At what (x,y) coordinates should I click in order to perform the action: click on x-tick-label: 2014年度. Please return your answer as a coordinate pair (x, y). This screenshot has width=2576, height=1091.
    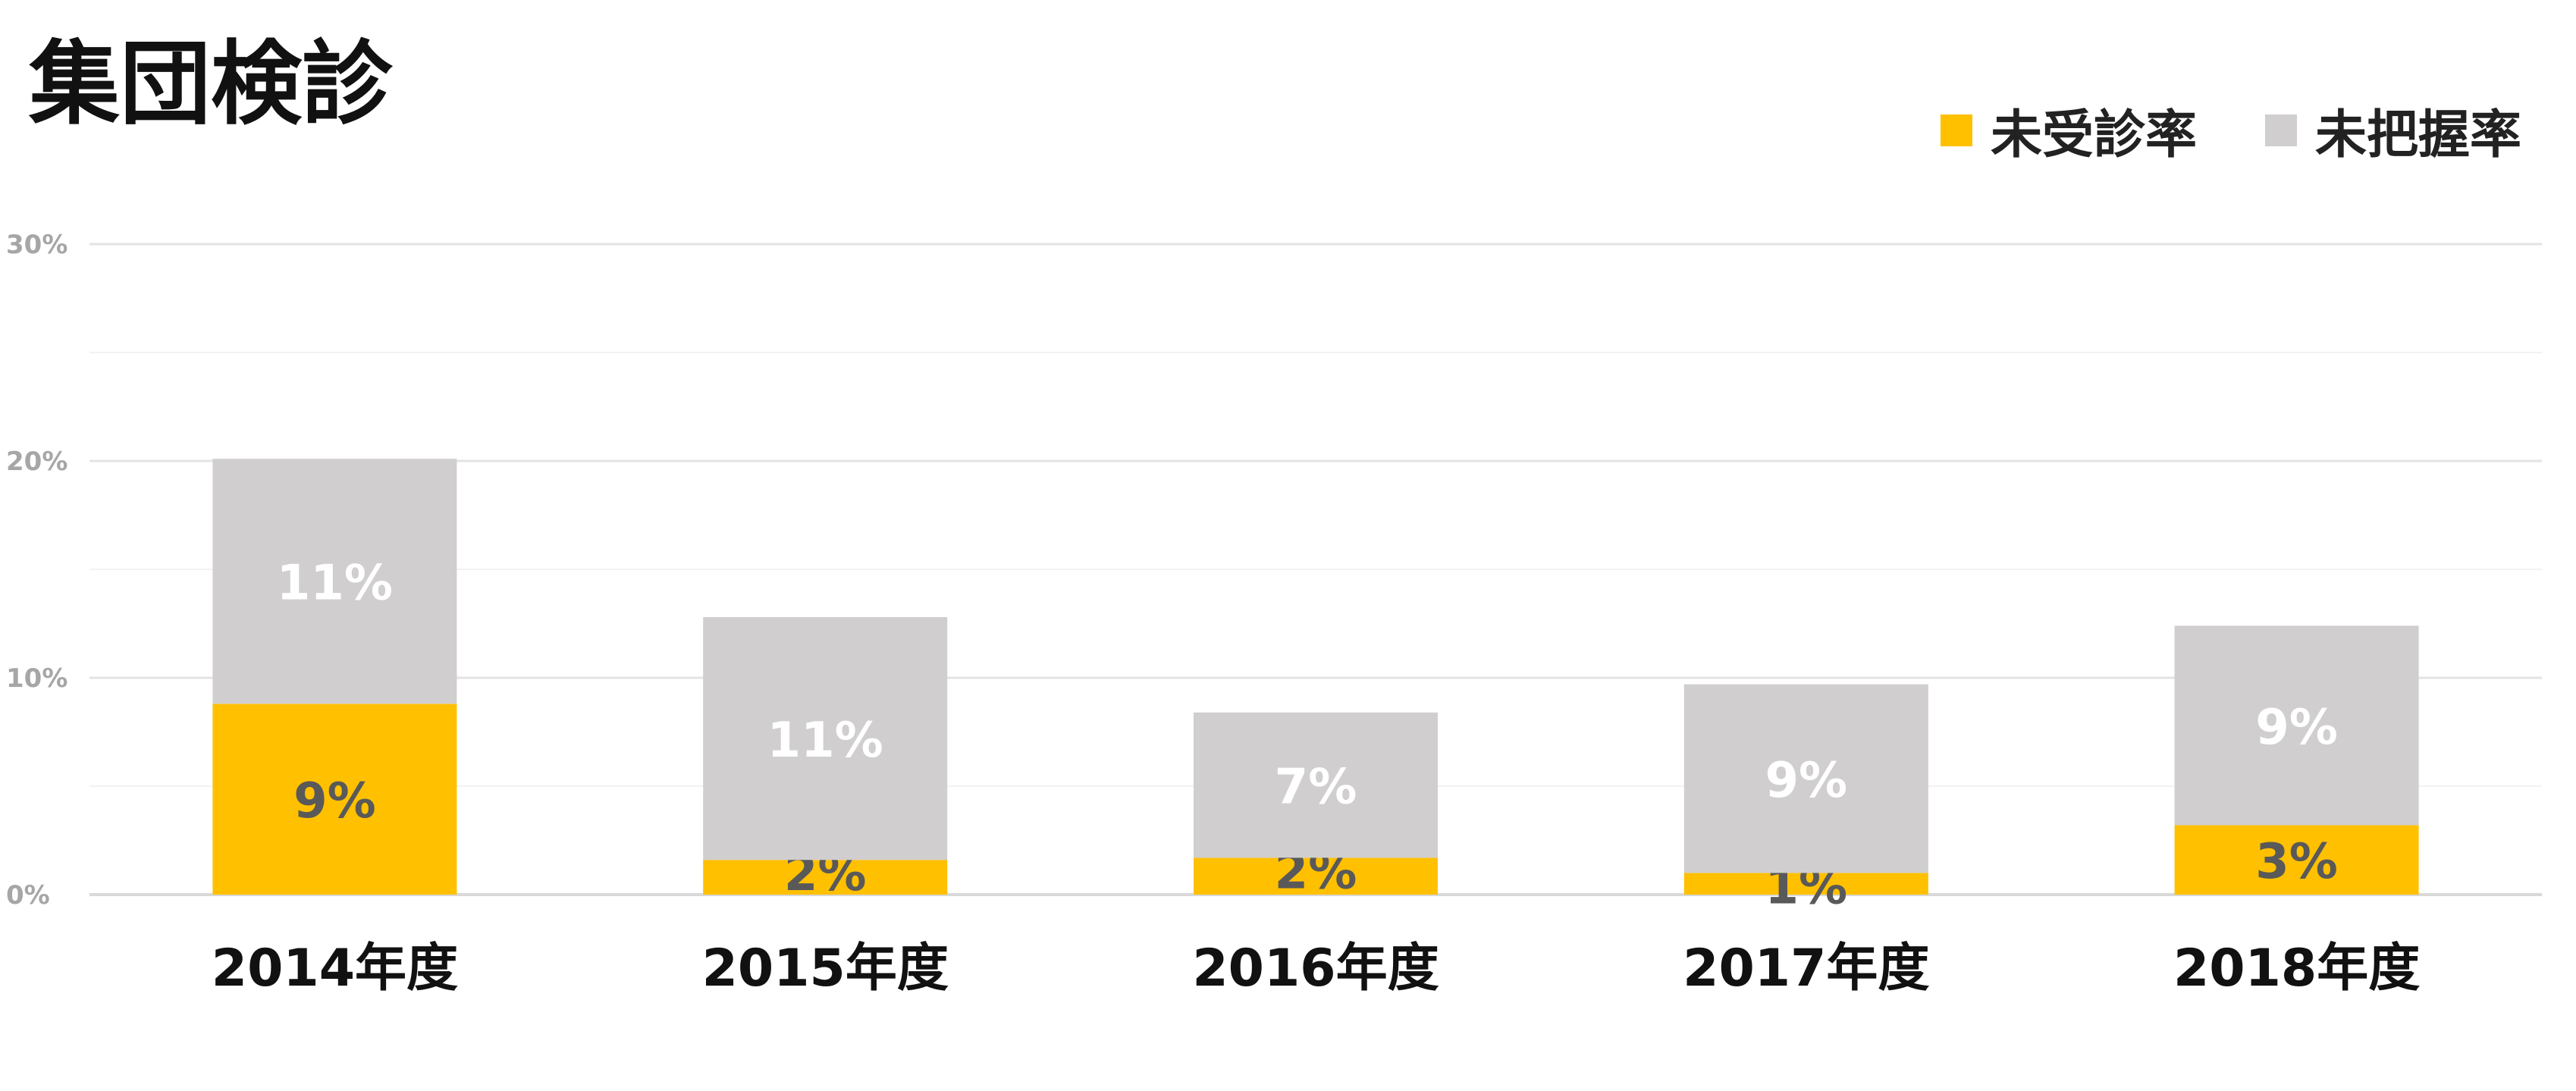
    Looking at the image, I should click on (335, 969).